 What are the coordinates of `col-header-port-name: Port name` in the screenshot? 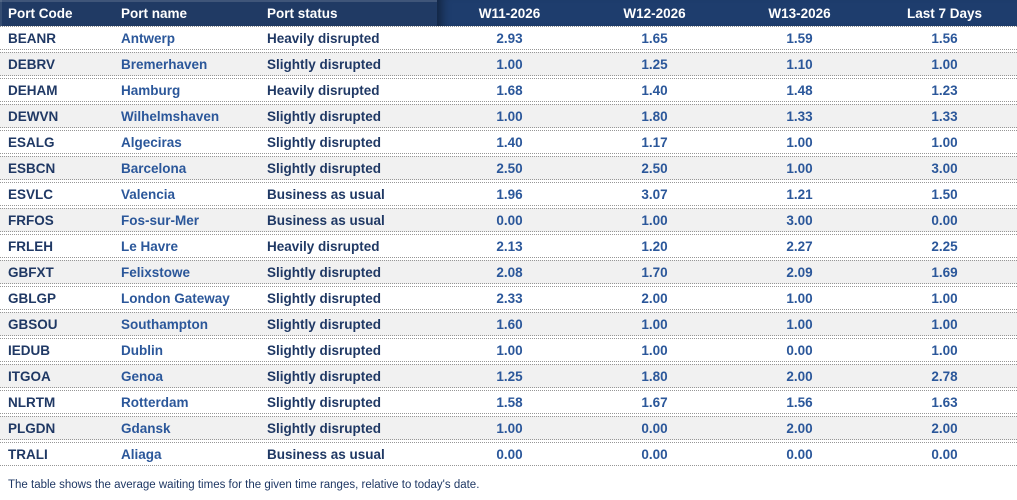 It's located at (154, 13).